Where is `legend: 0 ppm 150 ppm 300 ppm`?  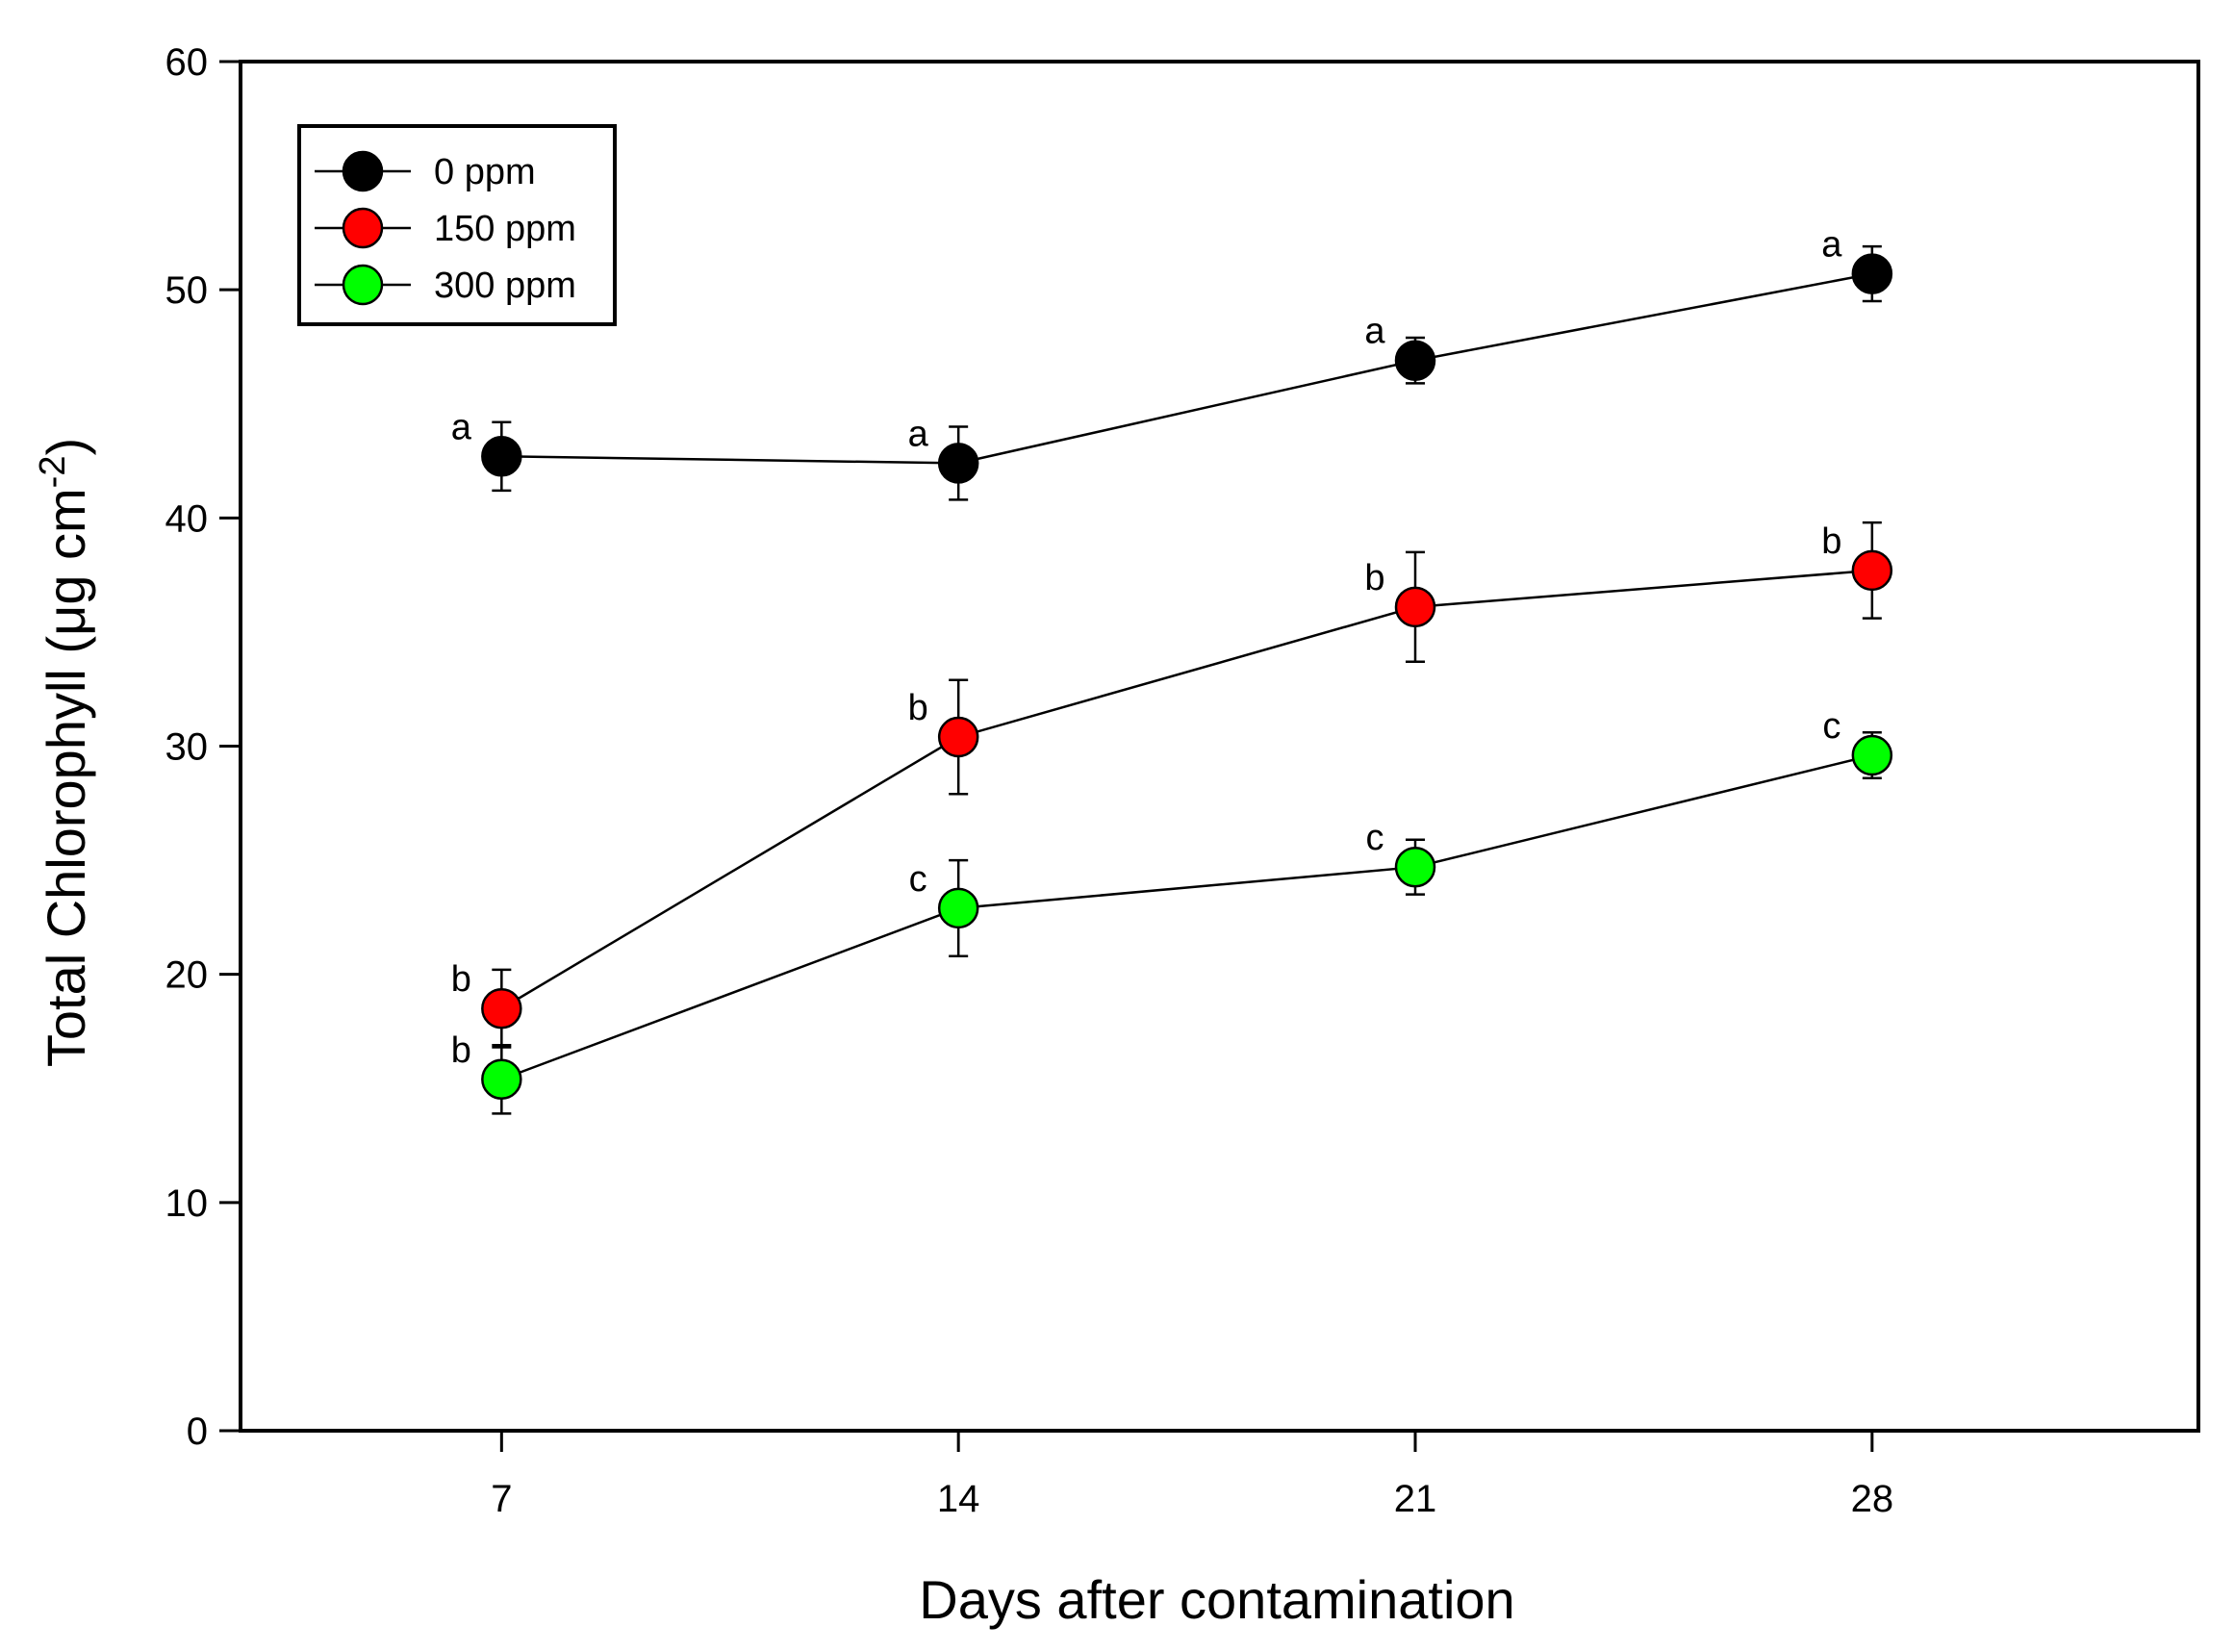 legend: 0 ppm 150 ppm 300 ppm is located at coordinates (457, 225).